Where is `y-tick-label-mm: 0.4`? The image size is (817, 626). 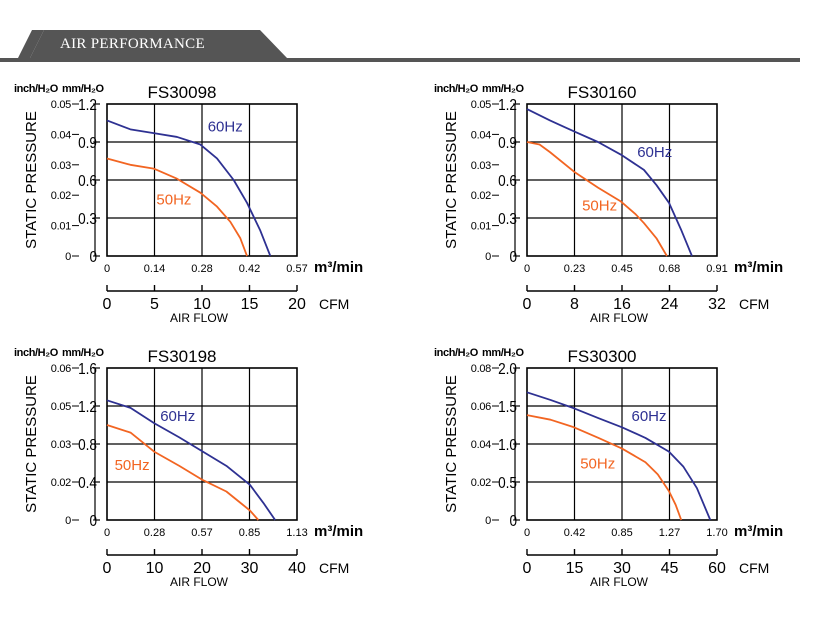 y-tick-label-mm: 0.4 is located at coordinates (87, 483).